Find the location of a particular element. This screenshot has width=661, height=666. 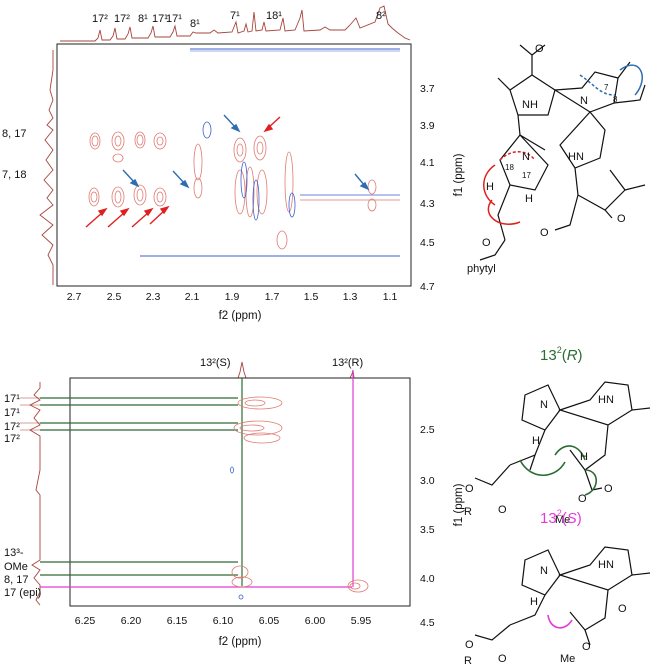

top-neg-contours is located at coordinates (249, 171).